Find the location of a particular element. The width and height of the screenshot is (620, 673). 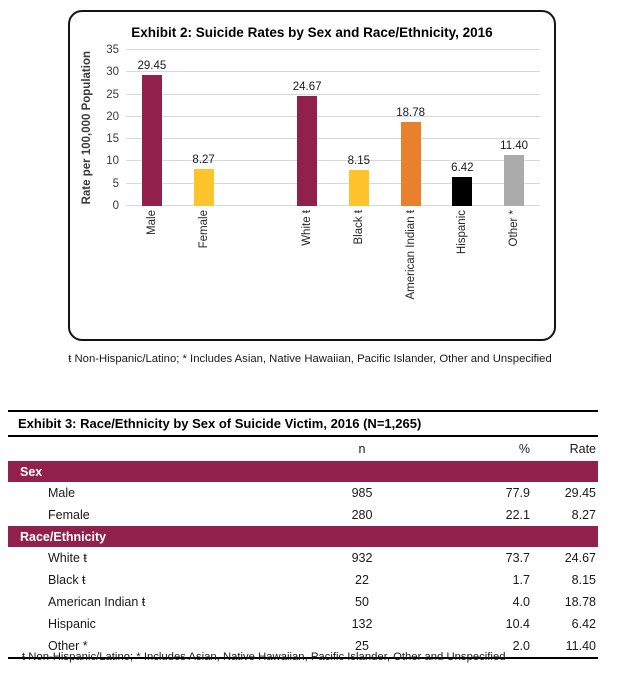

cell-n-male: 985 is located at coordinates (362, 493).